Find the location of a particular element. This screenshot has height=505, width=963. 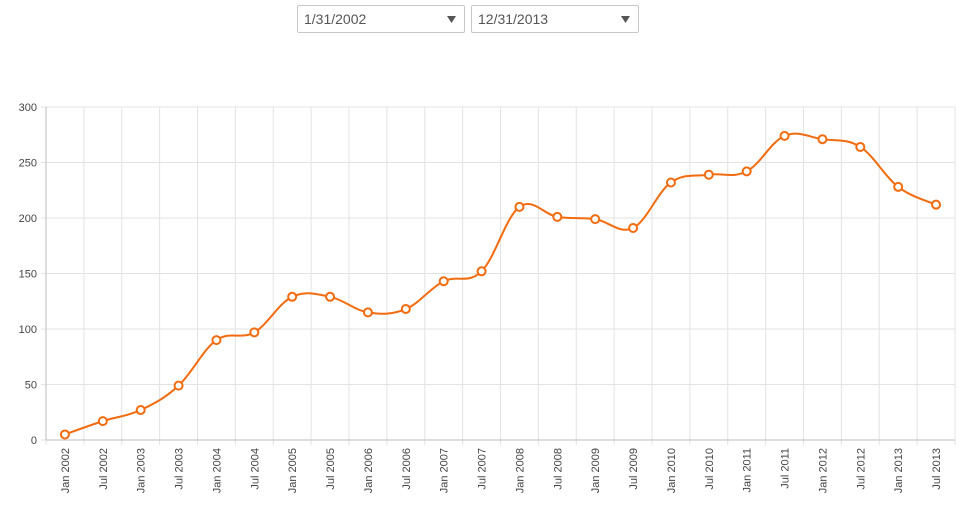

x-tick-label: Jan 2008 is located at coordinates (520, 470).